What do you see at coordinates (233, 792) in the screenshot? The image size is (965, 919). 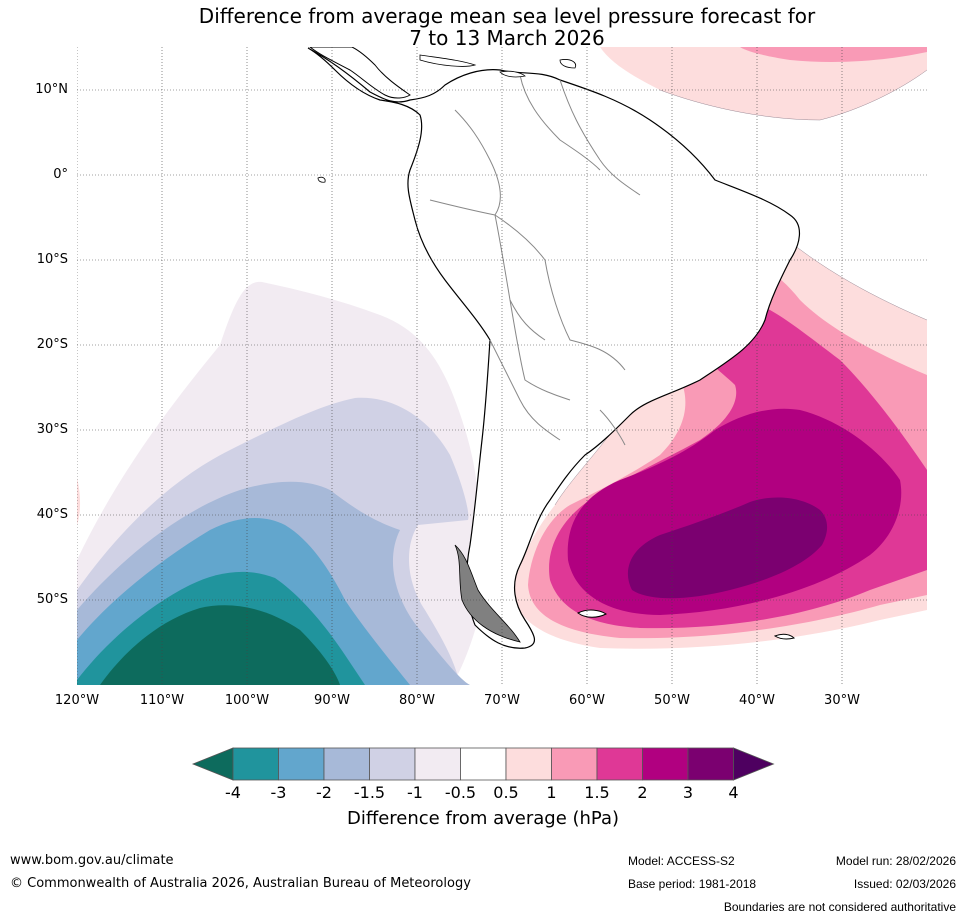 I see `colorbar-tick-label: -4` at bounding box center [233, 792].